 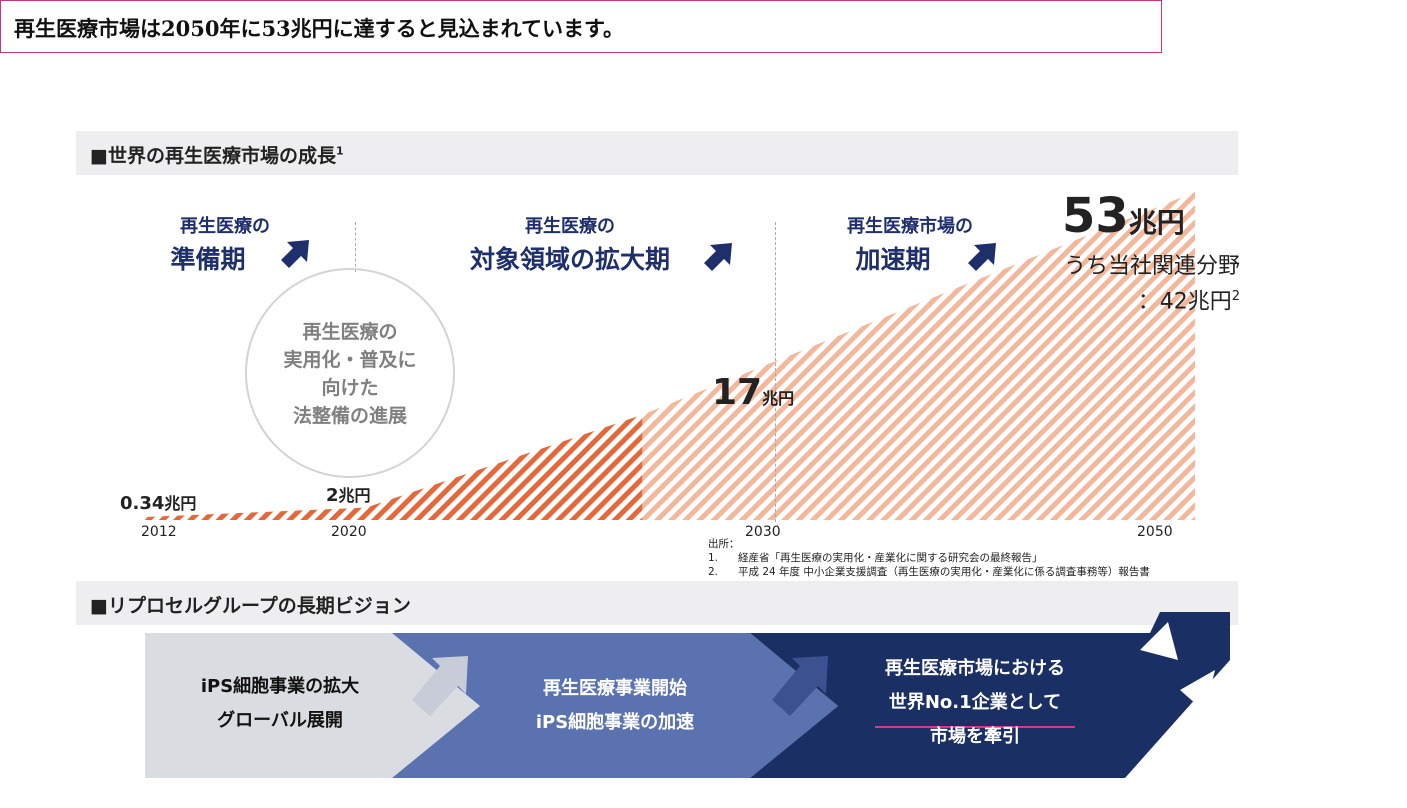 What do you see at coordinates (724, 544) in the screenshot?
I see `sources-title: 出所：` at bounding box center [724, 544].